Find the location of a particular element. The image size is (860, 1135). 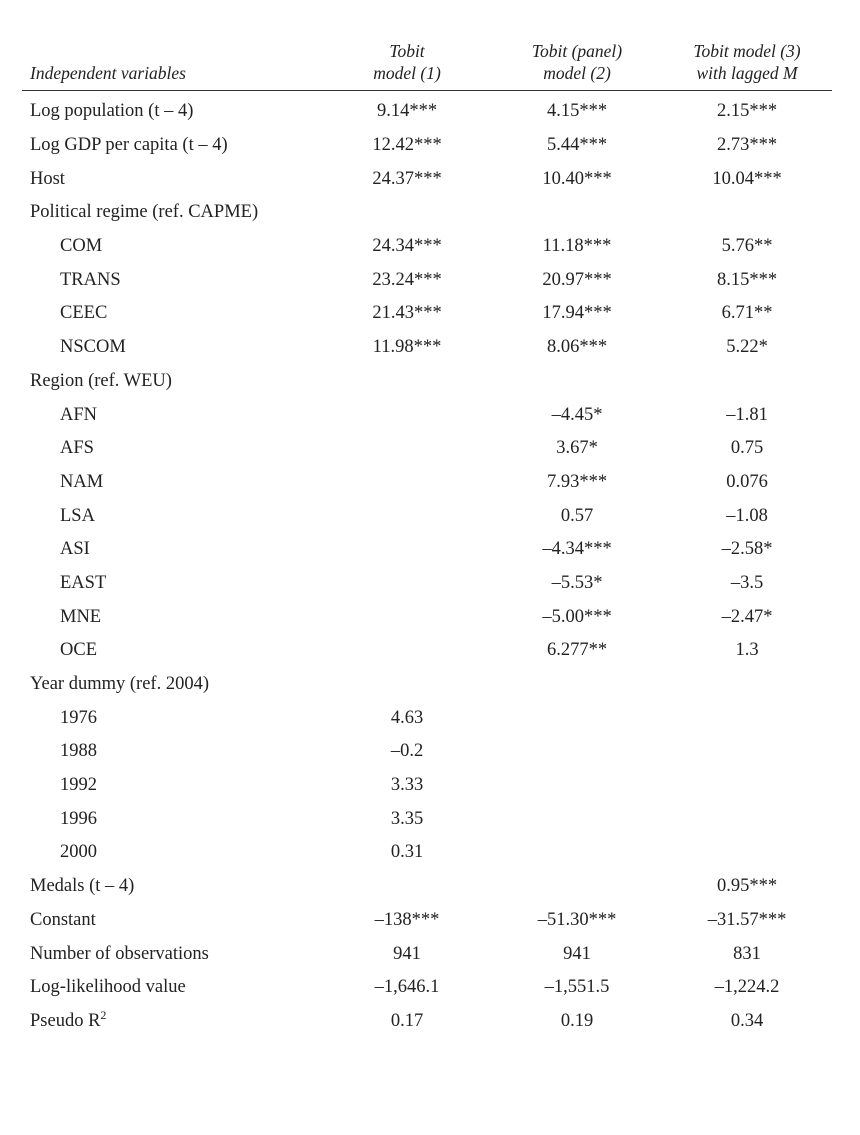

row-label-text: AFS is located at coordinates (77, 448).